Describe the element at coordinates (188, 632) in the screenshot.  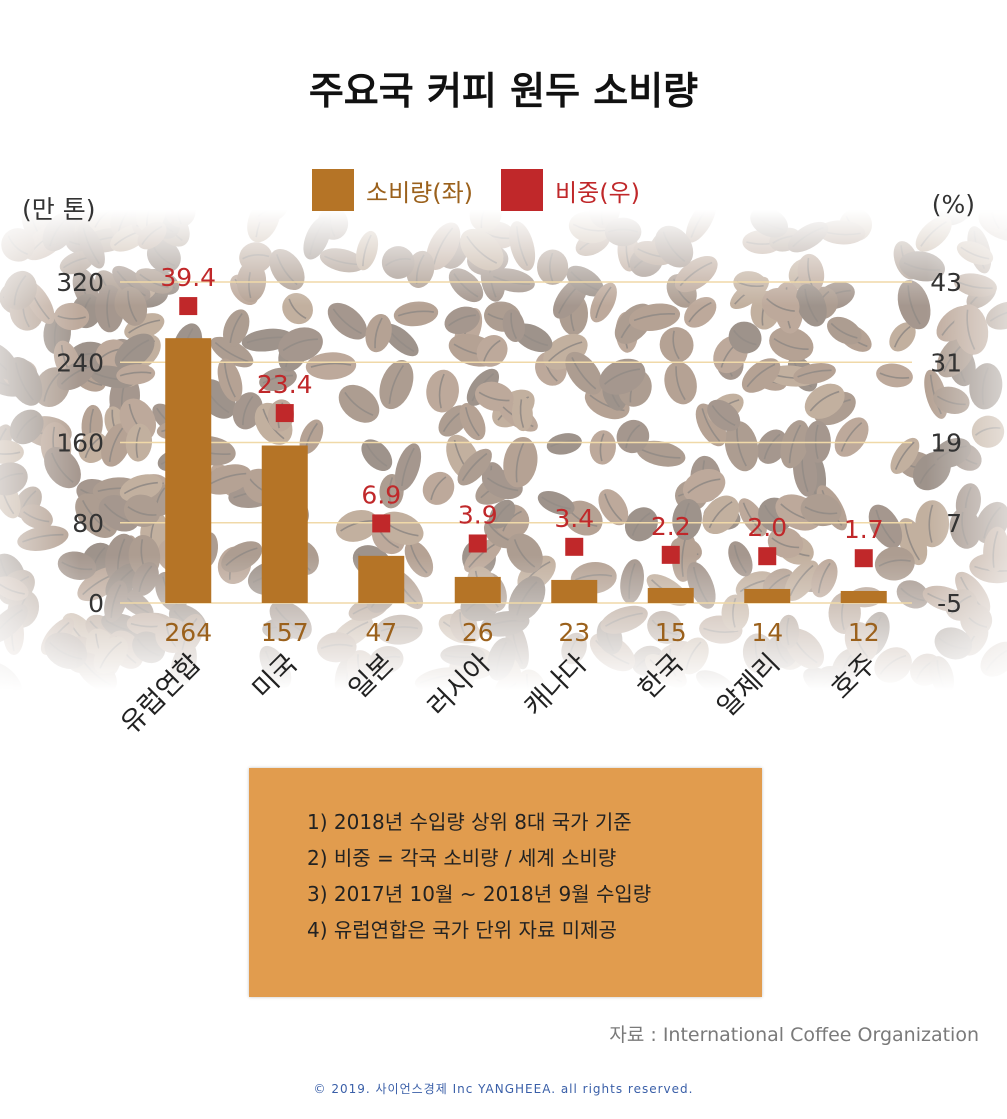
I see `bar-value-label: 264` at that location.